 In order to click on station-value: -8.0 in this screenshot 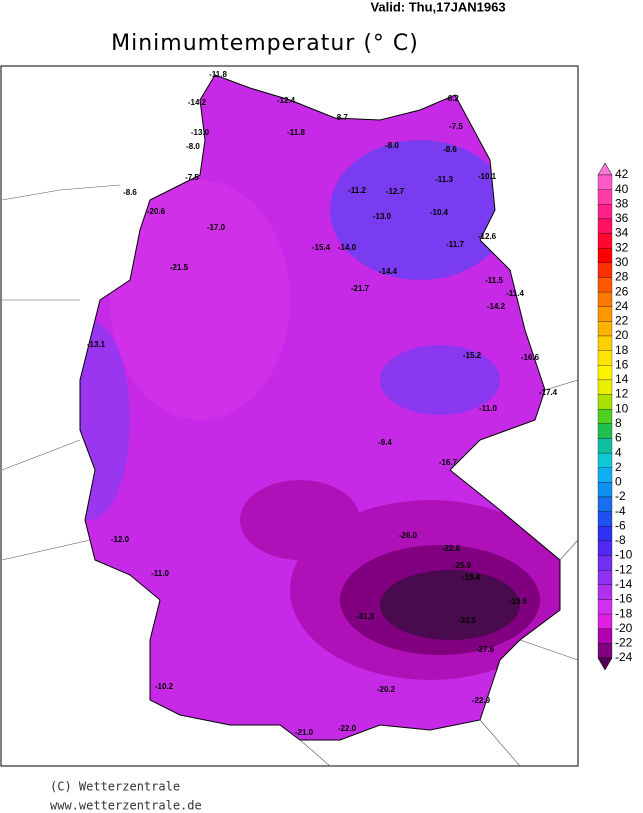, I will do `click(392, 145)`.